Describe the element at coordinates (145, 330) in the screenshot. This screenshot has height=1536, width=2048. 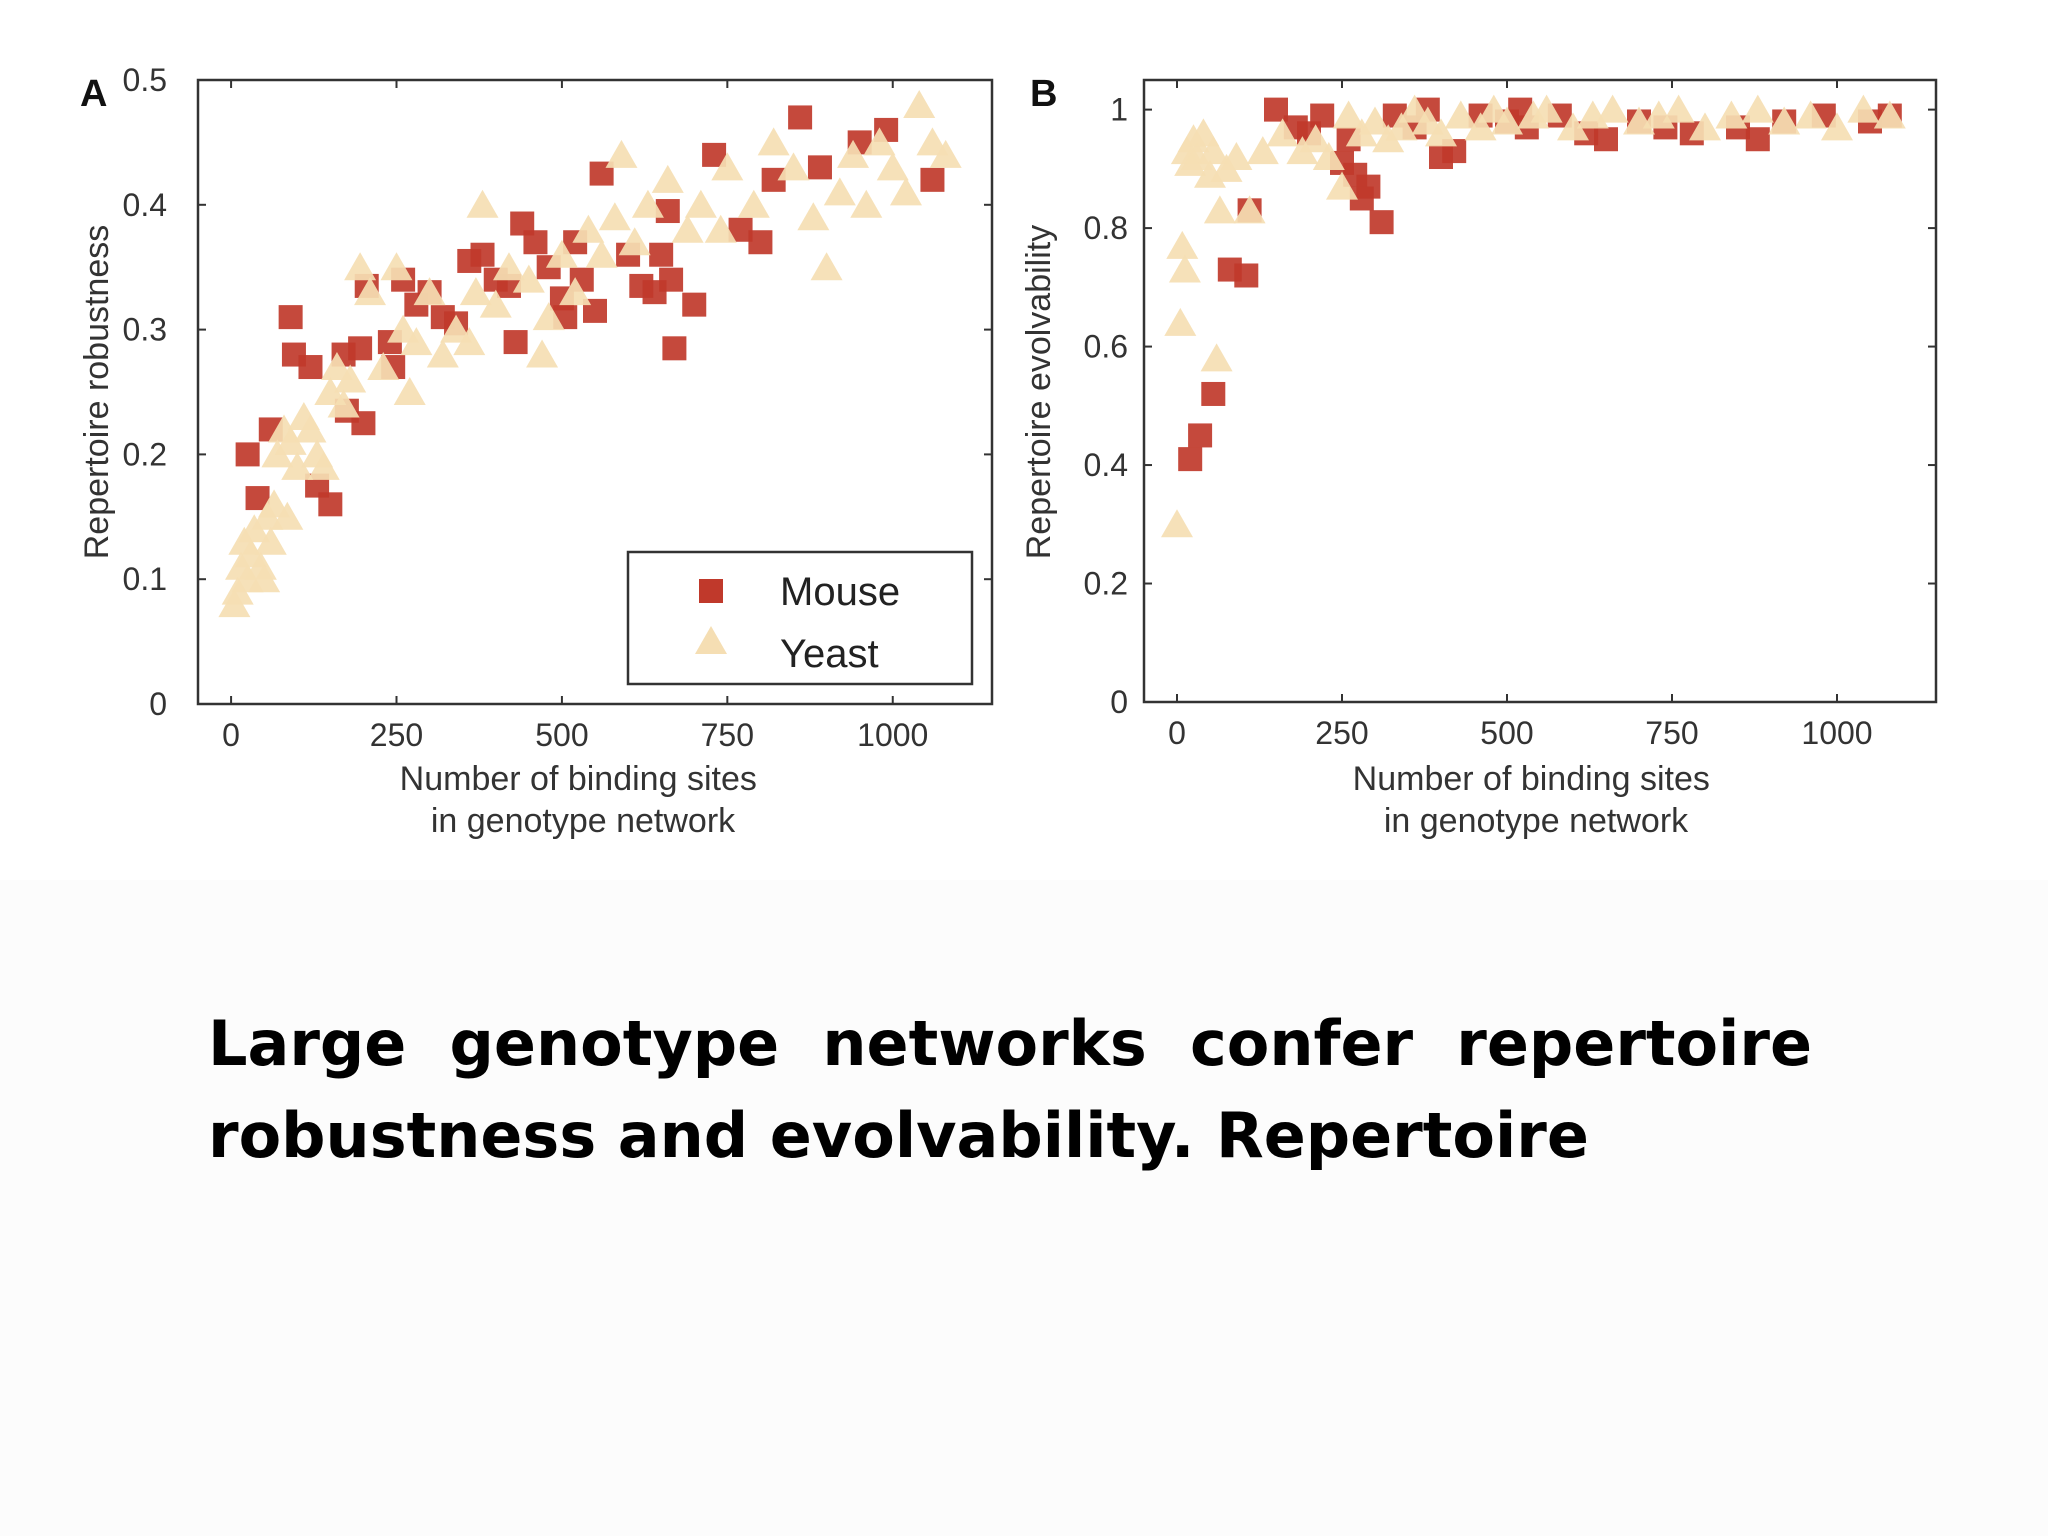
I see `y-tick-label: 0.3` at that location.